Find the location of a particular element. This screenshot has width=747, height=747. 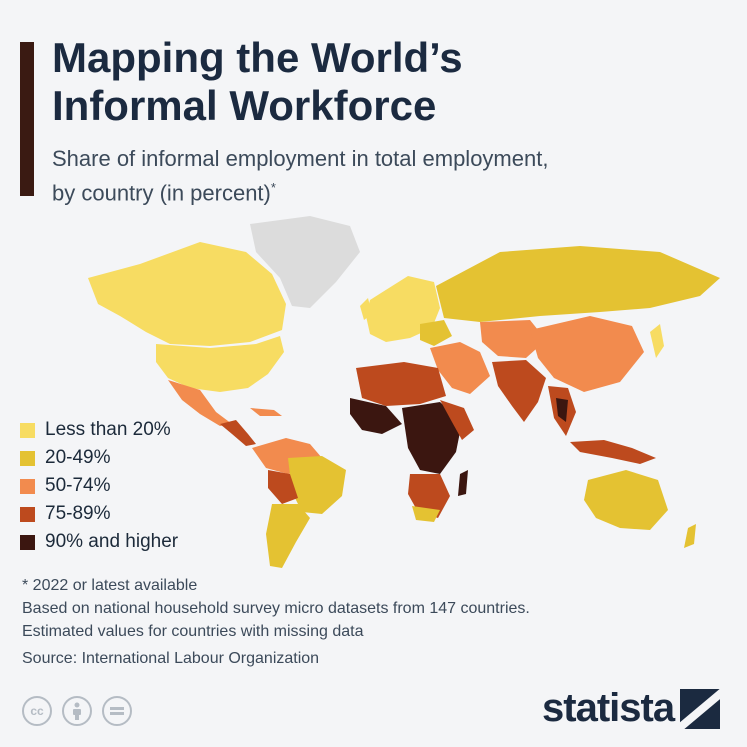

cc-icon: cc is located at coordinates (37, 711).